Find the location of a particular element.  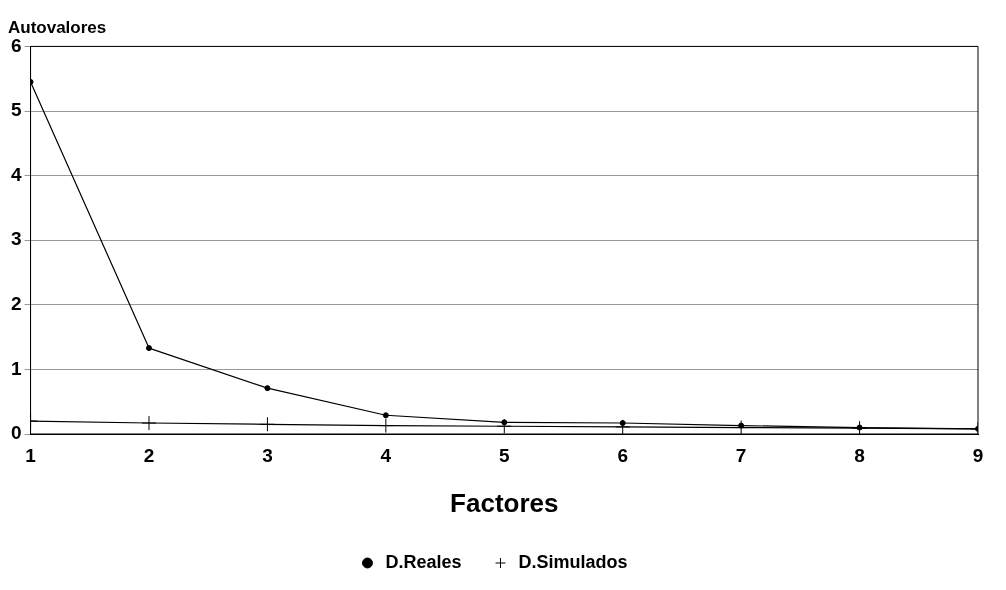

x-tick-label: 5 is located at coordinates (504, 455).